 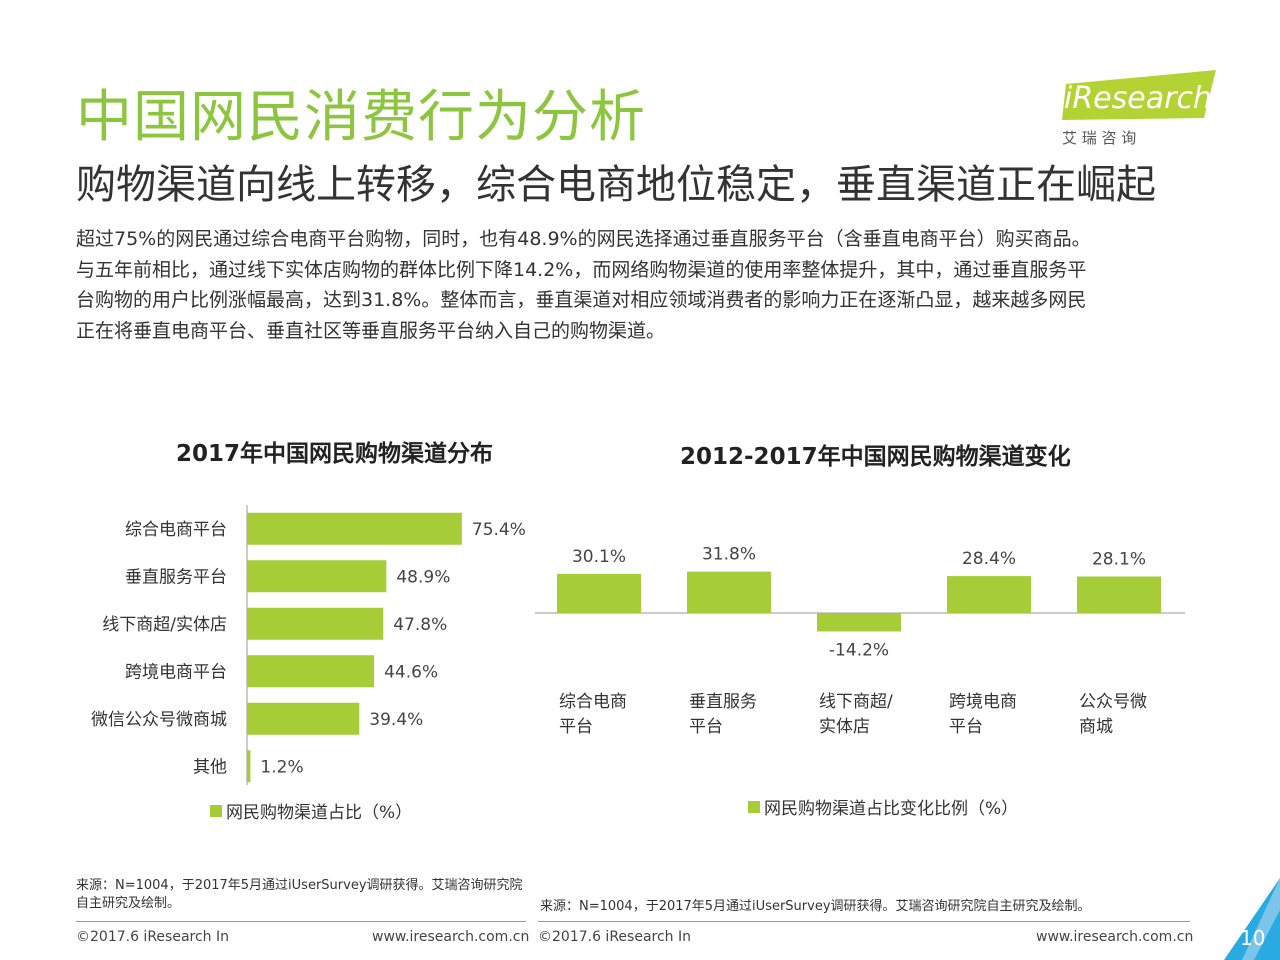 What do you see at coordinates (1138, 98) in the screenshot?
I see `logo-brand-text: iResearch` at bounding box center [1138, 98].